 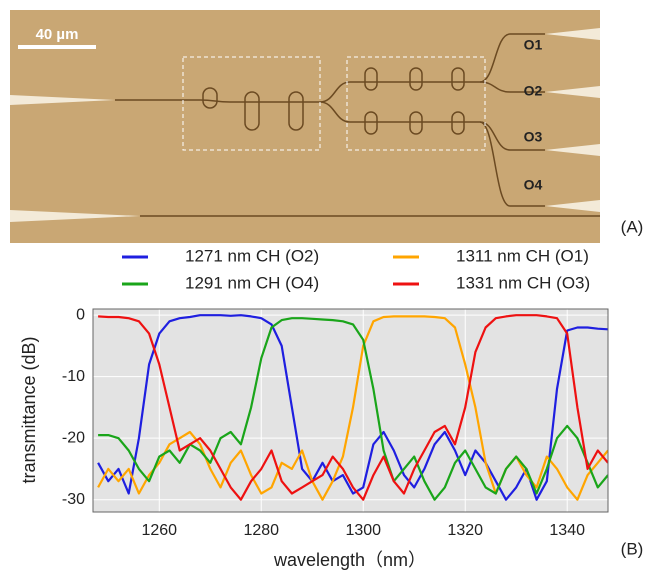 What do you see at coordinates (62, 100) in the screenshot?
I see `input-taper` at bounding box center [62, 100].